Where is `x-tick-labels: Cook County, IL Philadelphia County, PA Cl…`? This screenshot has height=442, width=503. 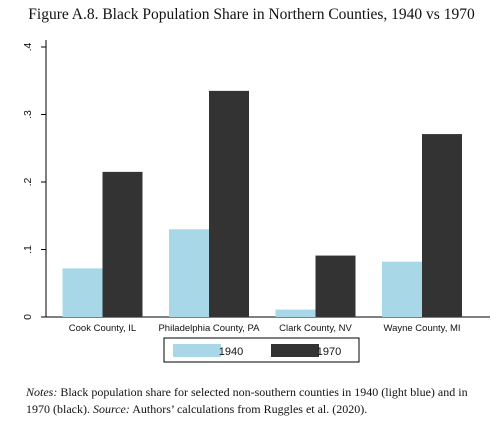
x-tick-labels: Cook County, IL Philadelphia County, PA Cl… is located at coordinates (265, 328).